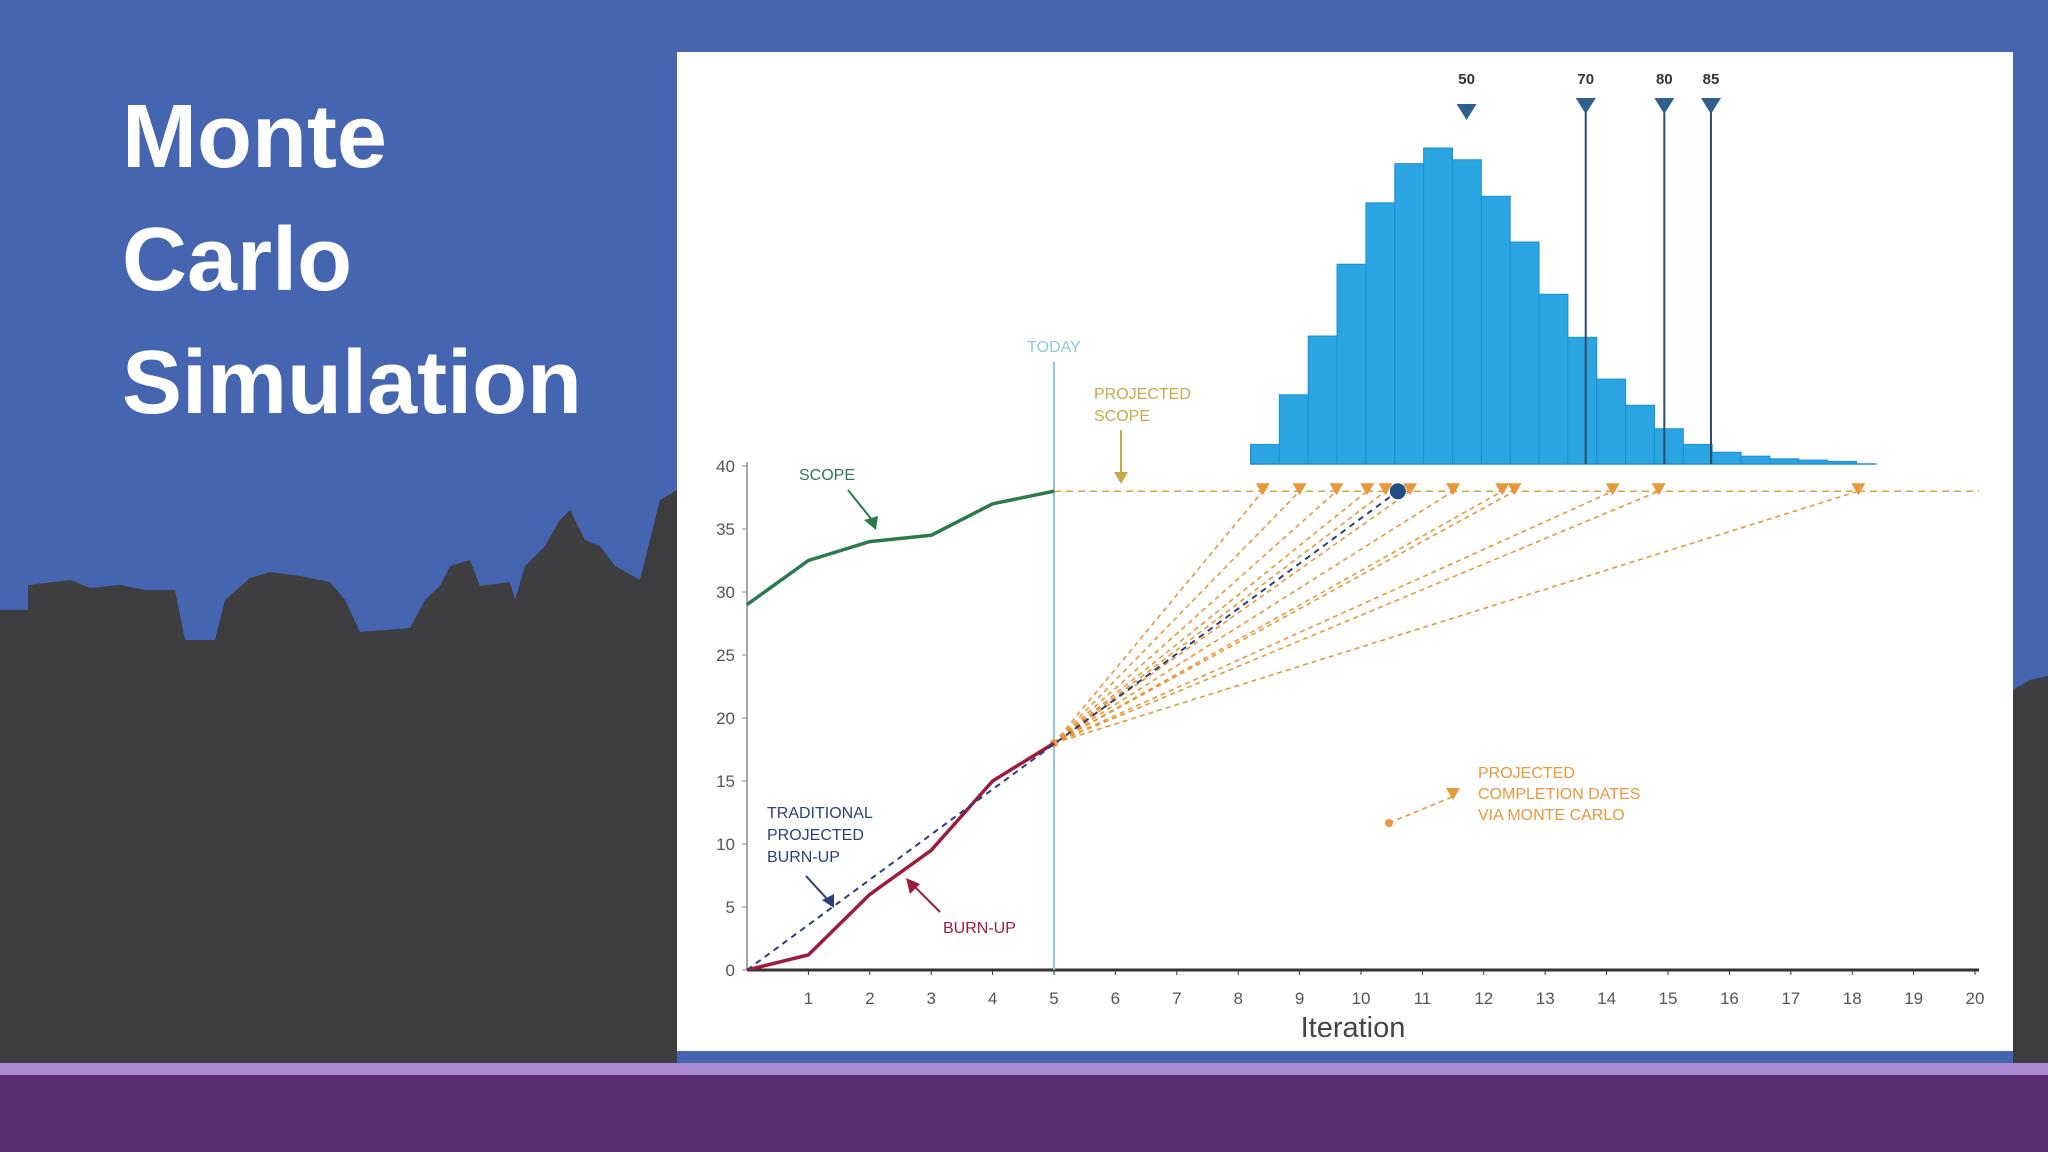 This screenshot has width=2048, height=1152. What do you see at coordinates (820, 813) in the screenshot?
I see `traditional-label: TRADITIONAL` at bounding box center [820, 813].